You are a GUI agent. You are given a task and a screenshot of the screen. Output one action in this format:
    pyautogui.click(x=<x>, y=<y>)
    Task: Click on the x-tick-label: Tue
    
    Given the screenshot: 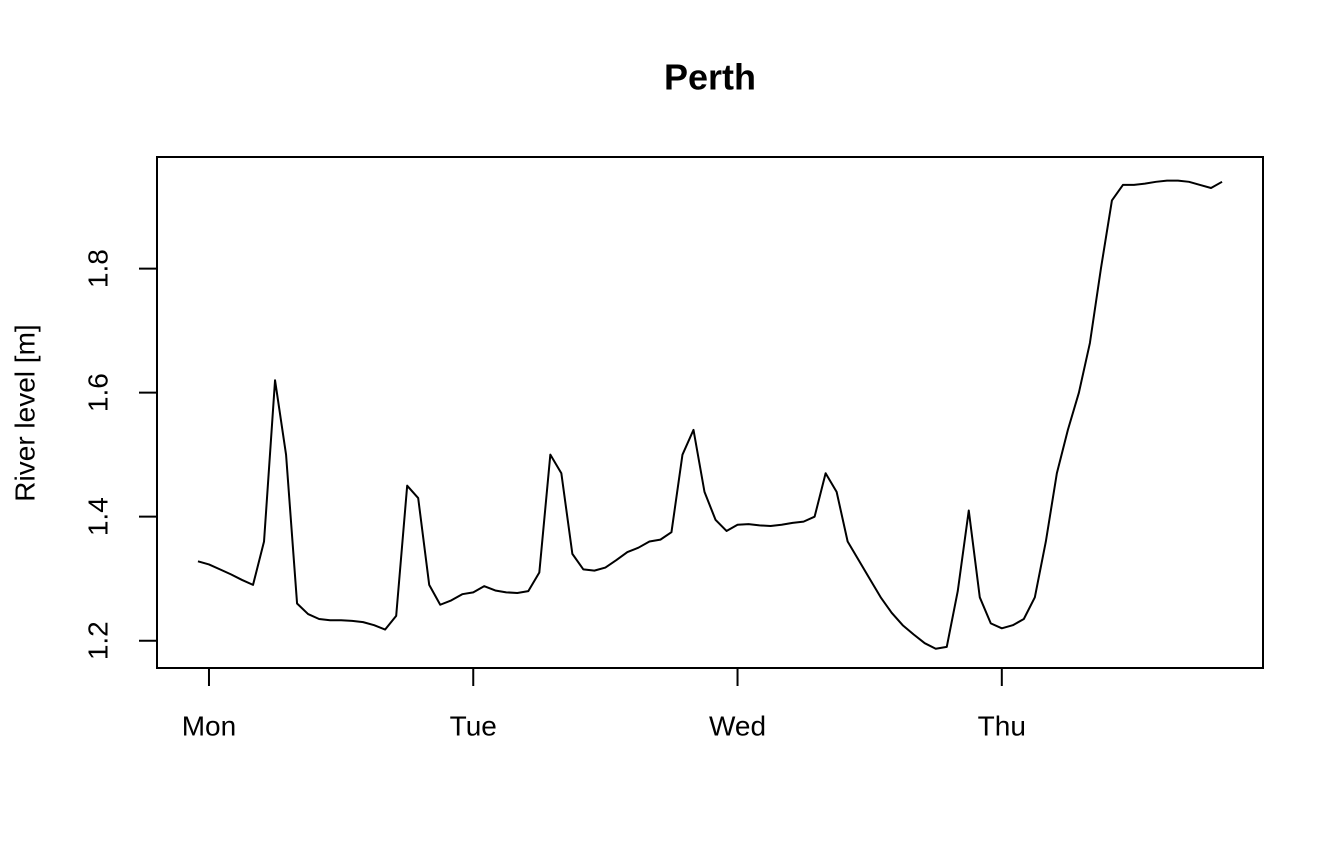 What is the action you would take?
    pyautogui.click(x=473, y=725)
    